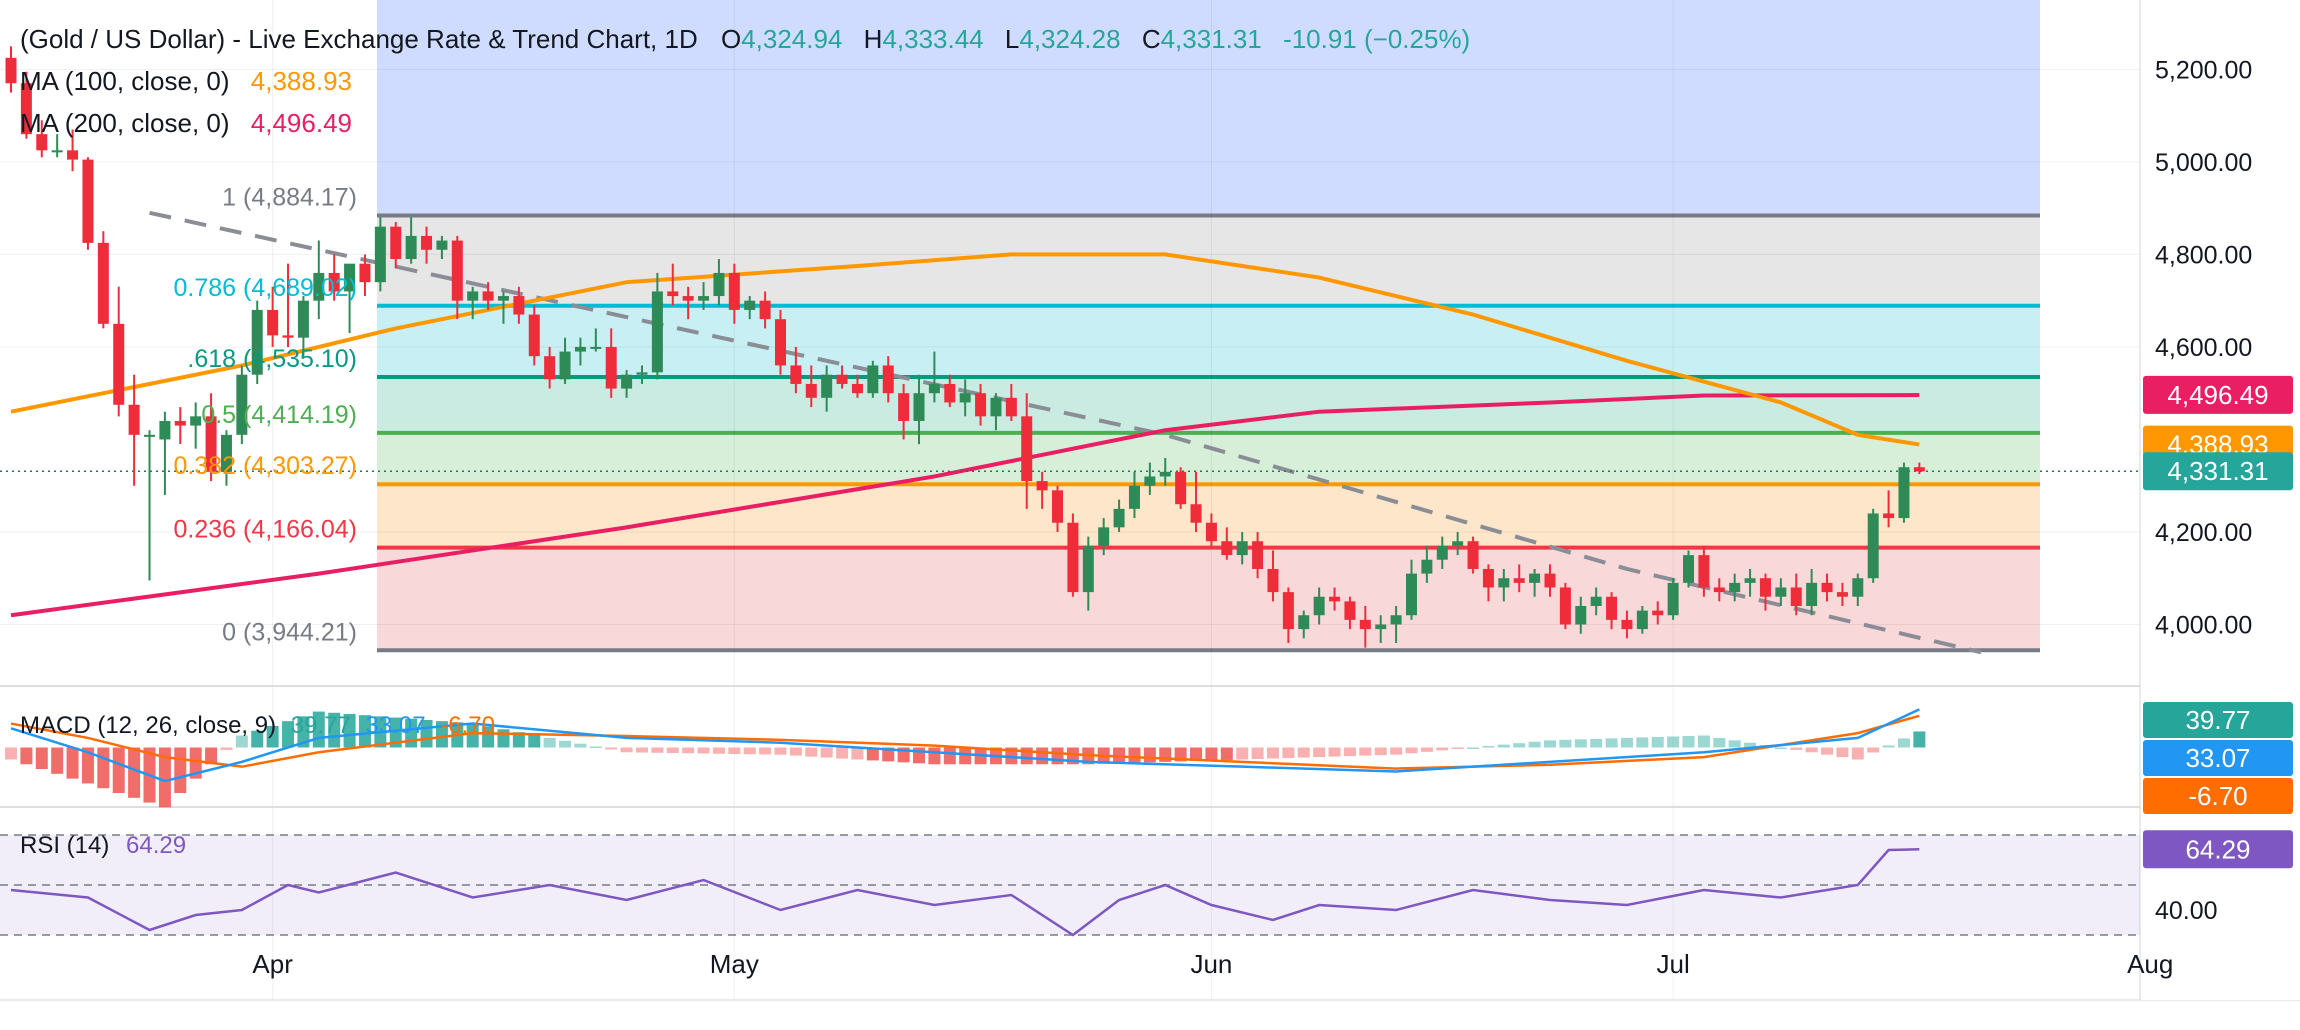 This screenshot has width=2300, height=1030. What do you see at coordinates (2218, 394) in the screenshot?
I see `price-label-badge` at bounding box center [2218, 394].